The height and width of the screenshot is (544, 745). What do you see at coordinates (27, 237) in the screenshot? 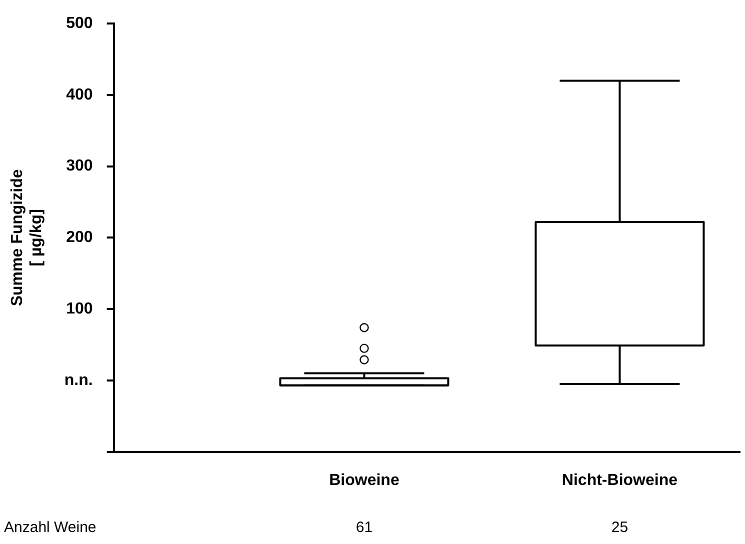
I see `y-axis-title: Summe Fungizide [ µg/kg]` at bounding box center [27, 237].